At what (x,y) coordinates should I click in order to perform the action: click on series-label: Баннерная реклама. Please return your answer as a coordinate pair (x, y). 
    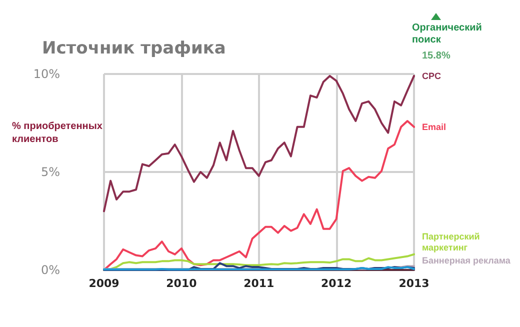
    Looking at the image, I should click on (467, 261).